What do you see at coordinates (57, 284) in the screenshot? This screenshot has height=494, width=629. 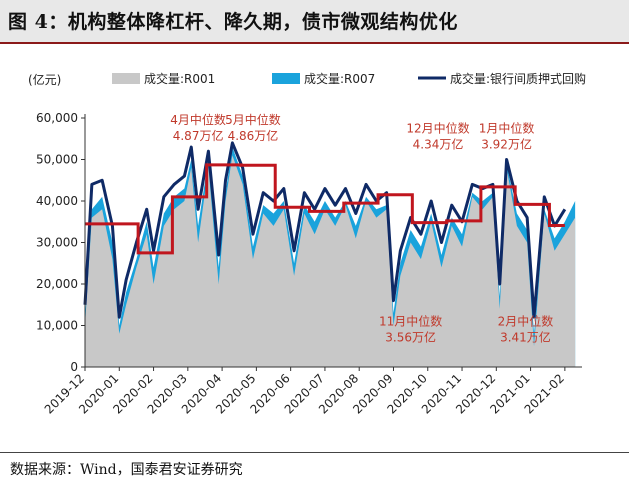 I see `y-tick-label: 20,000` at bounding box center [57, 284].